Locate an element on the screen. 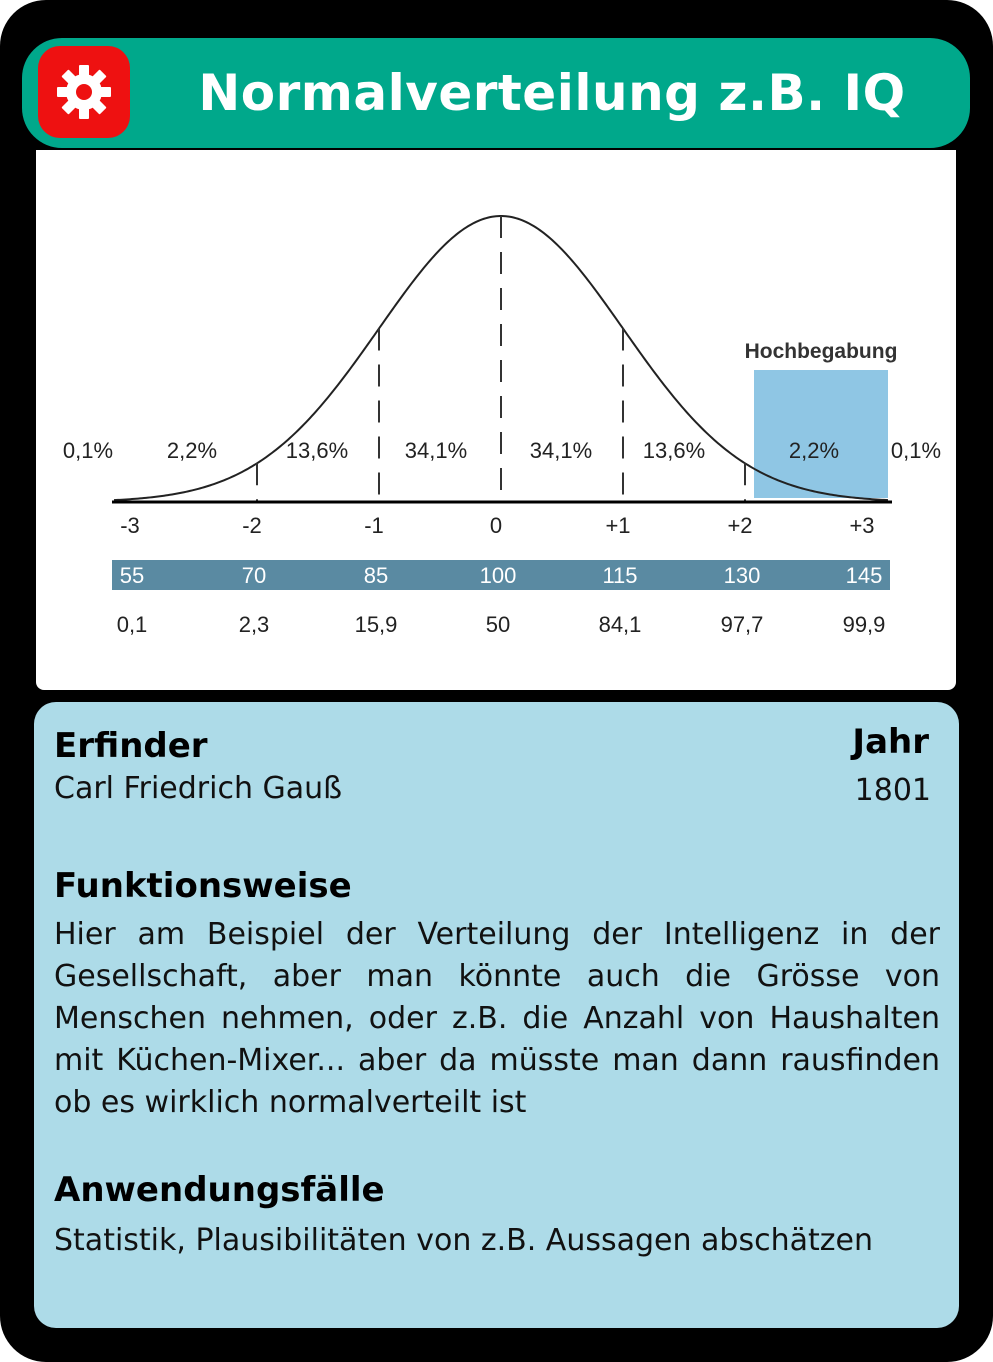 The image size is (993, 1362). percentile-label: 97,7 is located at coordinates (742, 624).